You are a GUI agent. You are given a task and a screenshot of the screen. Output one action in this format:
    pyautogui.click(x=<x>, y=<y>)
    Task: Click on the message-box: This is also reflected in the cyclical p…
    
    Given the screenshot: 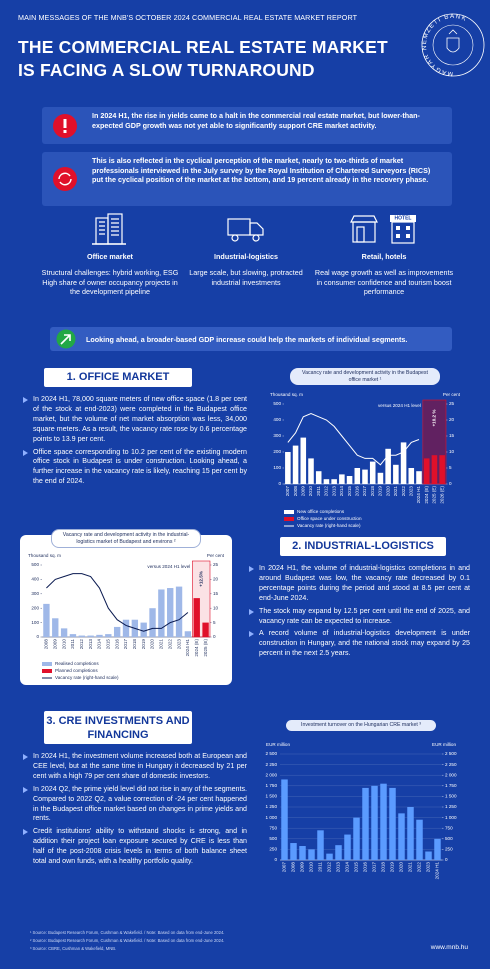 What is the action you would take?
    pyautogui.click(x=247, y=179)
    